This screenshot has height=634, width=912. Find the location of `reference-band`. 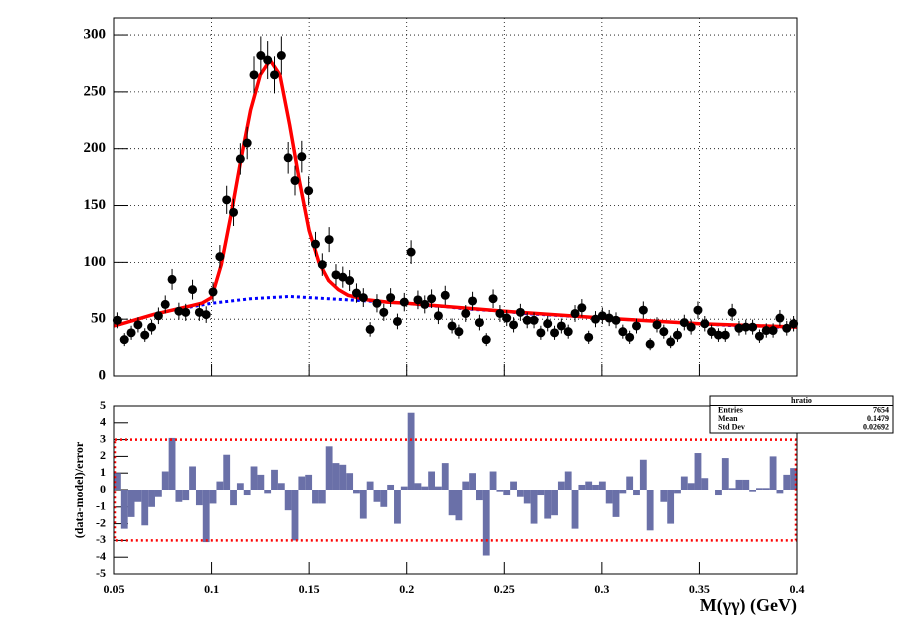

reference-band is located at coordinates (455, 490).